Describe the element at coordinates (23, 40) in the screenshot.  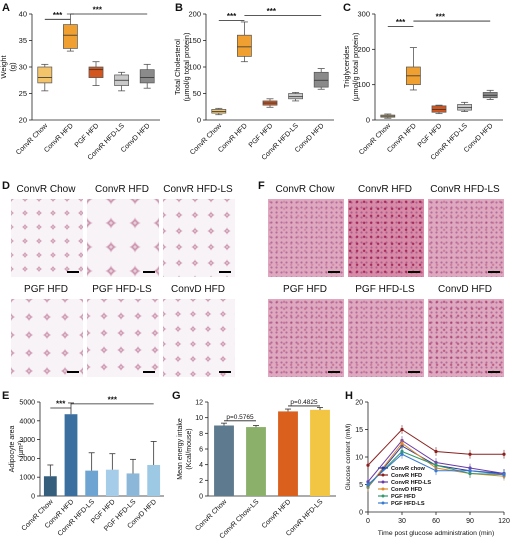
I see `y-tick-label: 35` at that location.